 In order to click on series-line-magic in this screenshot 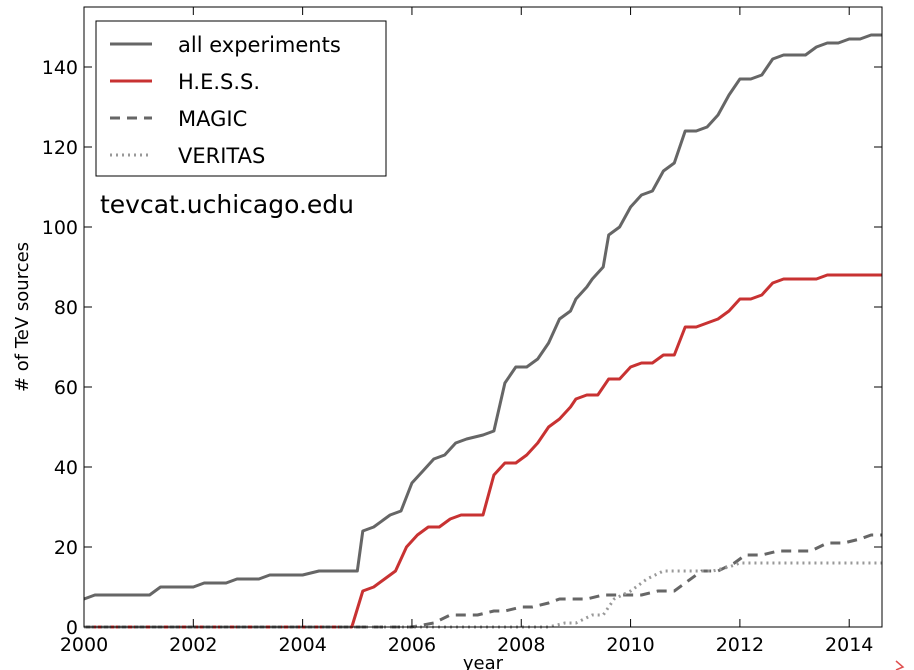, I will do `click(483, 581)`.